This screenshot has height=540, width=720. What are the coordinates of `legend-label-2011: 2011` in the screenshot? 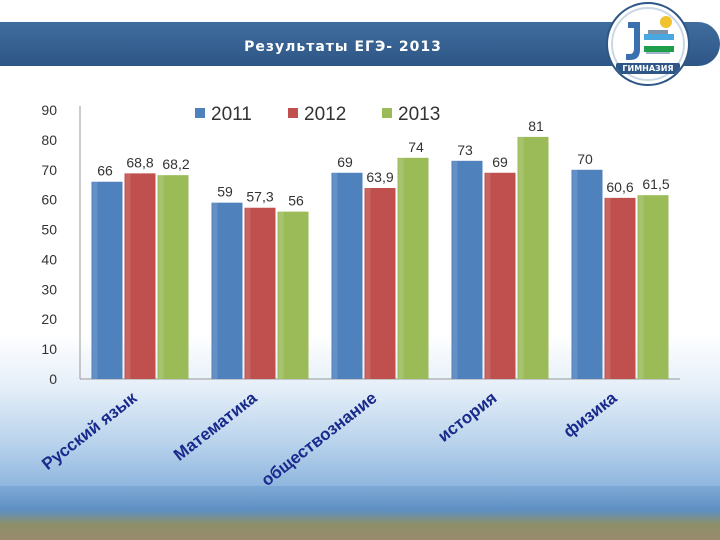 It's located at (231, 114).